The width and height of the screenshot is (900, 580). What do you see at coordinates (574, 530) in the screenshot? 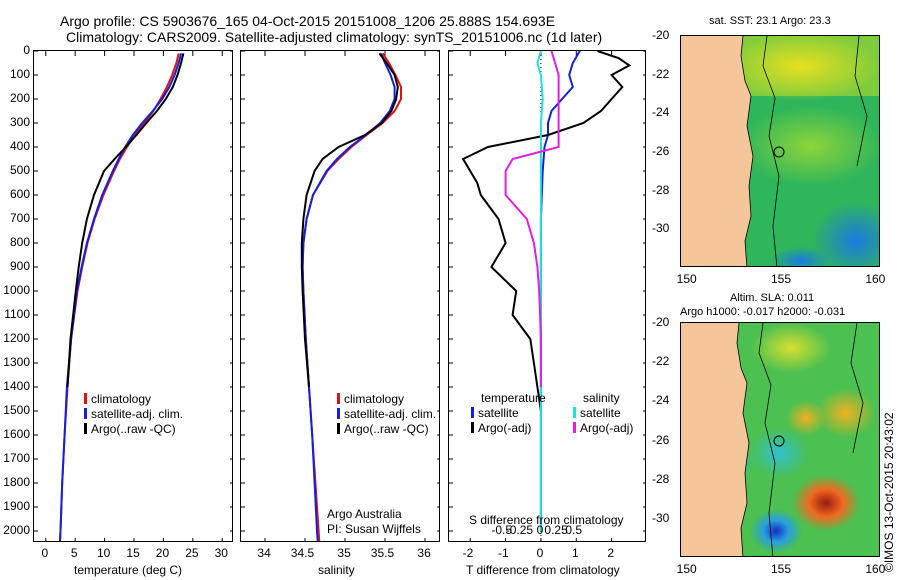
I see `s-diff-tick-label: 0.5` at bounding box center [574, 530].